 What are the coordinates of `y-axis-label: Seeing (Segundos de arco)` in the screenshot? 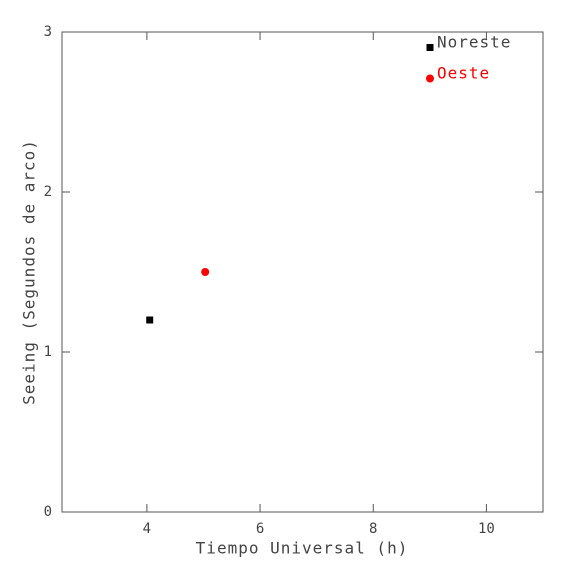 It's located at (29, 272).